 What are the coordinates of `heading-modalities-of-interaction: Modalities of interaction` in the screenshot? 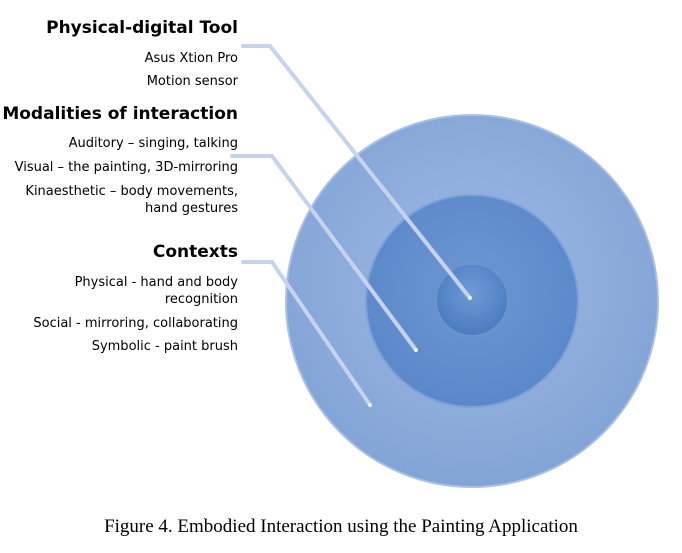 It's located at (120, 114).